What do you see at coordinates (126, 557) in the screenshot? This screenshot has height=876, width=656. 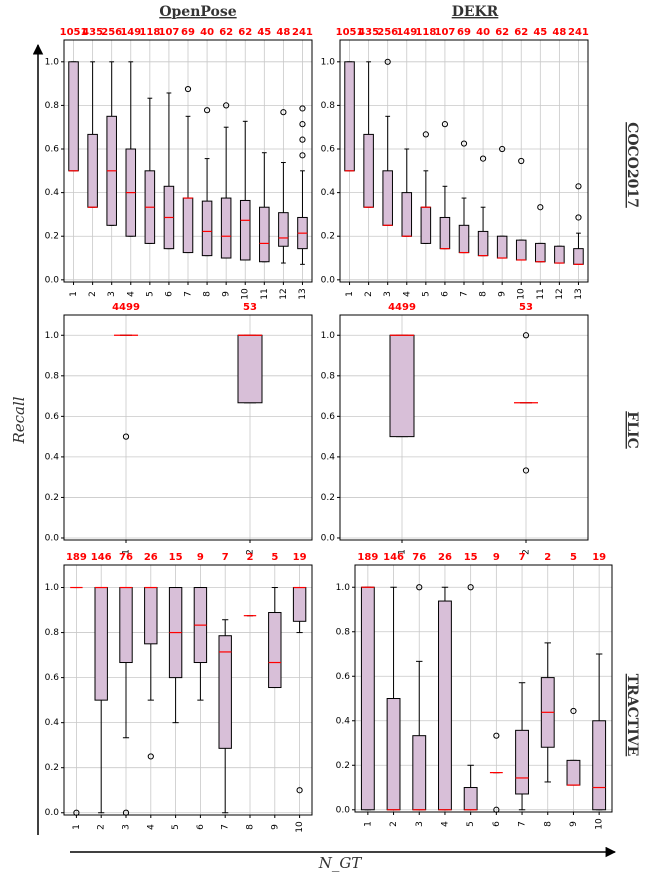 I see `count-label: 76` at bounding box center [126, 557].